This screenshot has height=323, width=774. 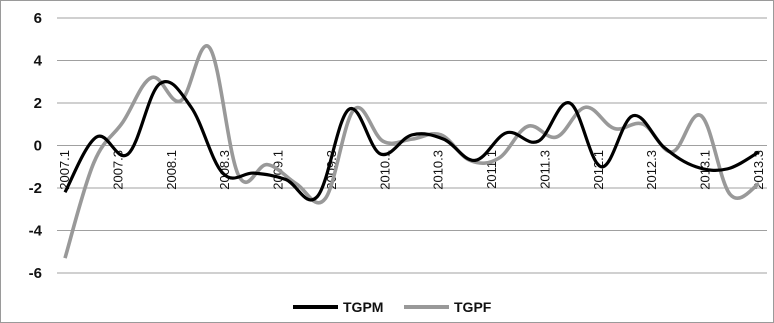 I want to click on x-tick-label: 2008.1, so click(x=171, y=170).